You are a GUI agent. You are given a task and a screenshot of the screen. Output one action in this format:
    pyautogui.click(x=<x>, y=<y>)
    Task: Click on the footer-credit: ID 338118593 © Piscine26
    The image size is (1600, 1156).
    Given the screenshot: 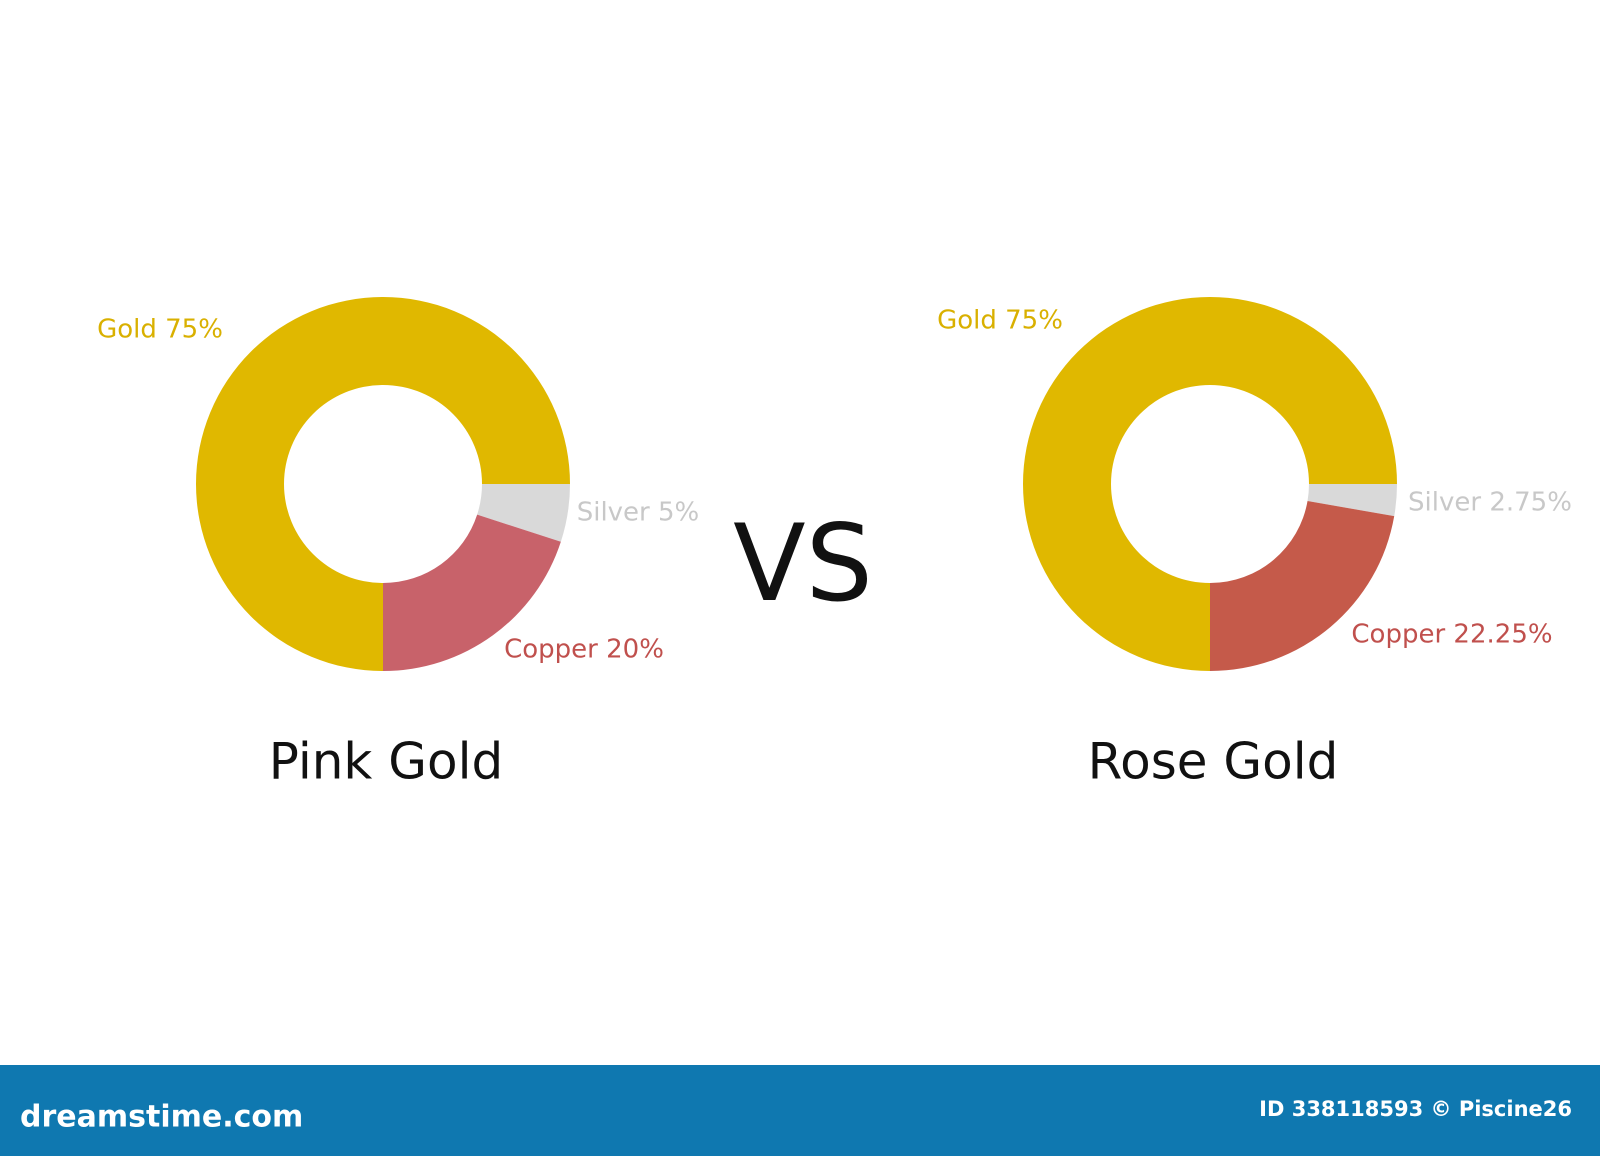 What is the action you would take?
    pyautogui.click(x=1415, y=1109)
    